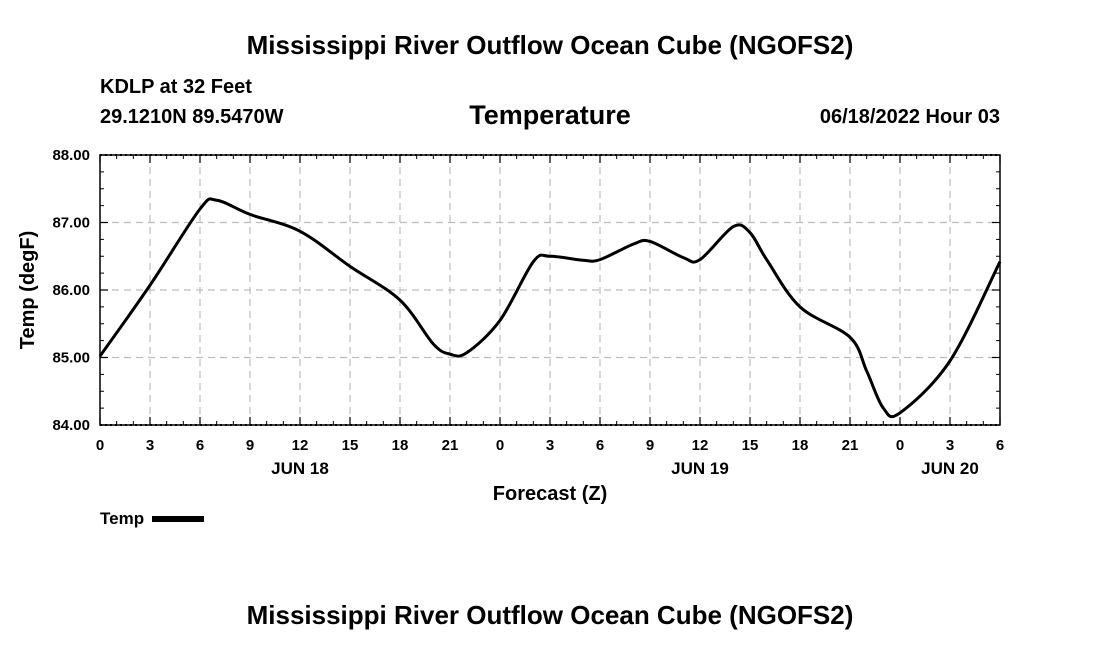  What do you see at coordinates (192, 117) in the screenshot?
I see `station-coordinates: 29.1210N 89.5470W` at bounding box center [192, 117].